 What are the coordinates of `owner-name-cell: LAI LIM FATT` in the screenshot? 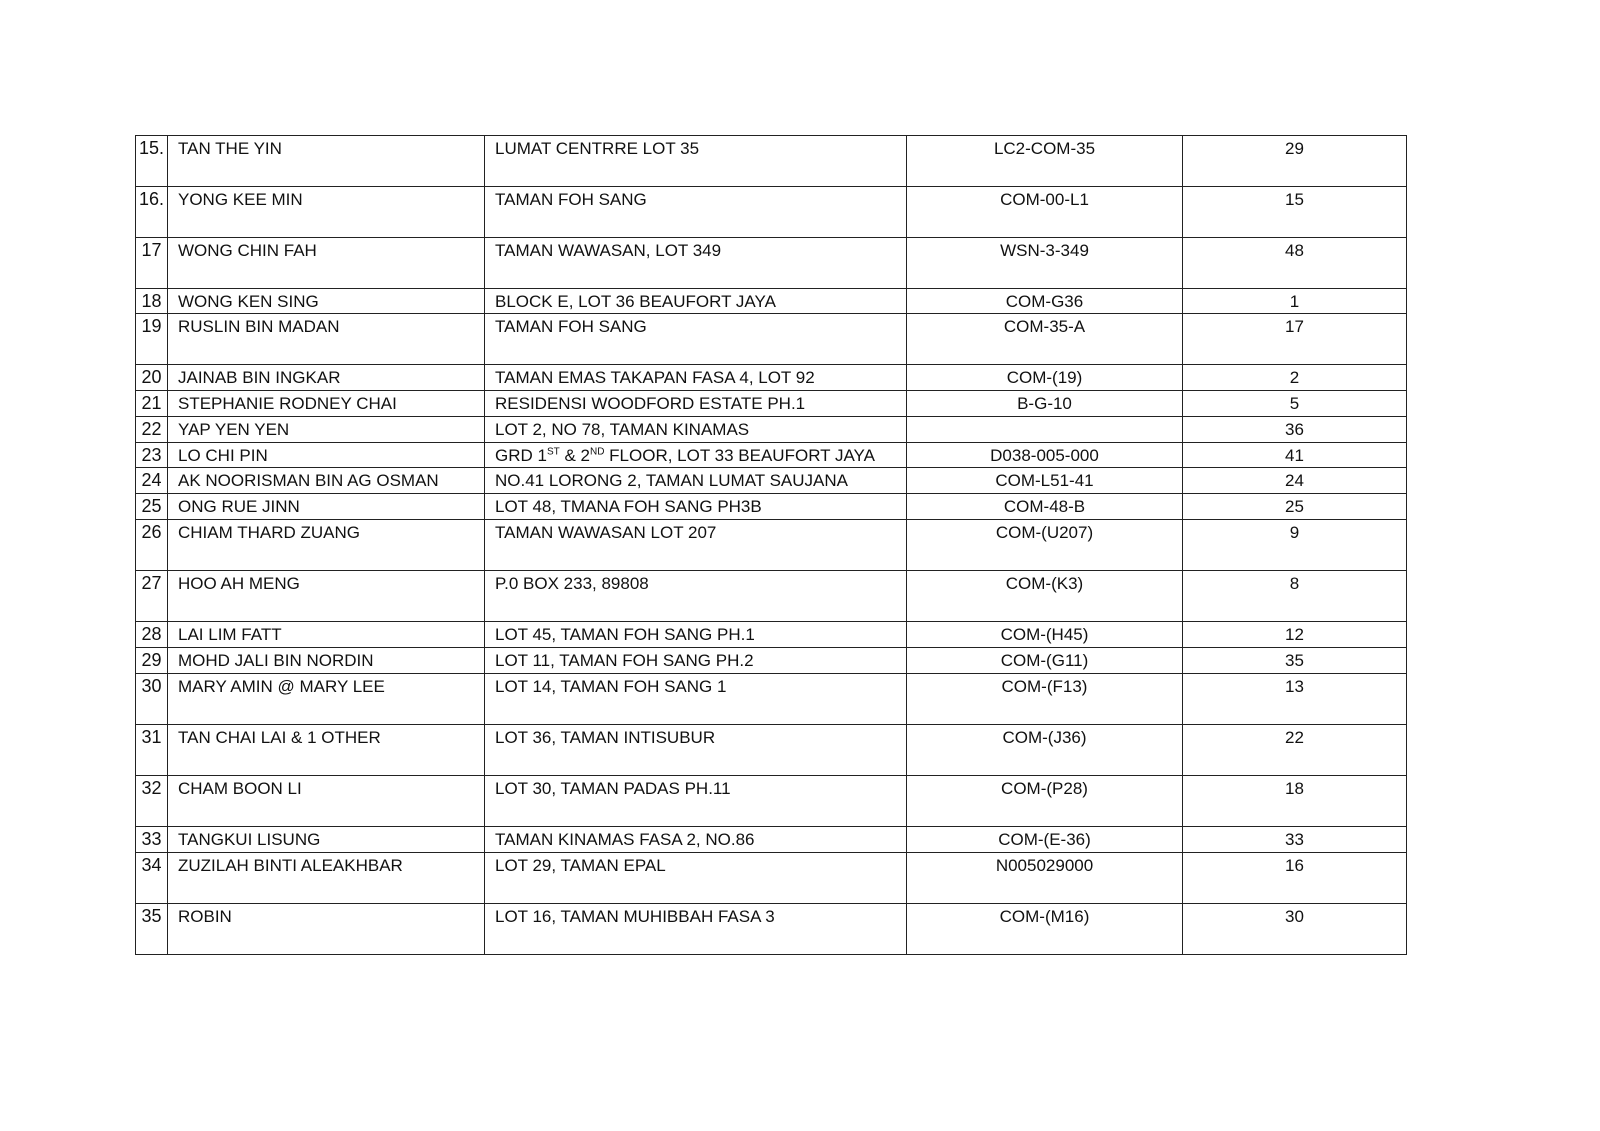 It's located at (326, 634).